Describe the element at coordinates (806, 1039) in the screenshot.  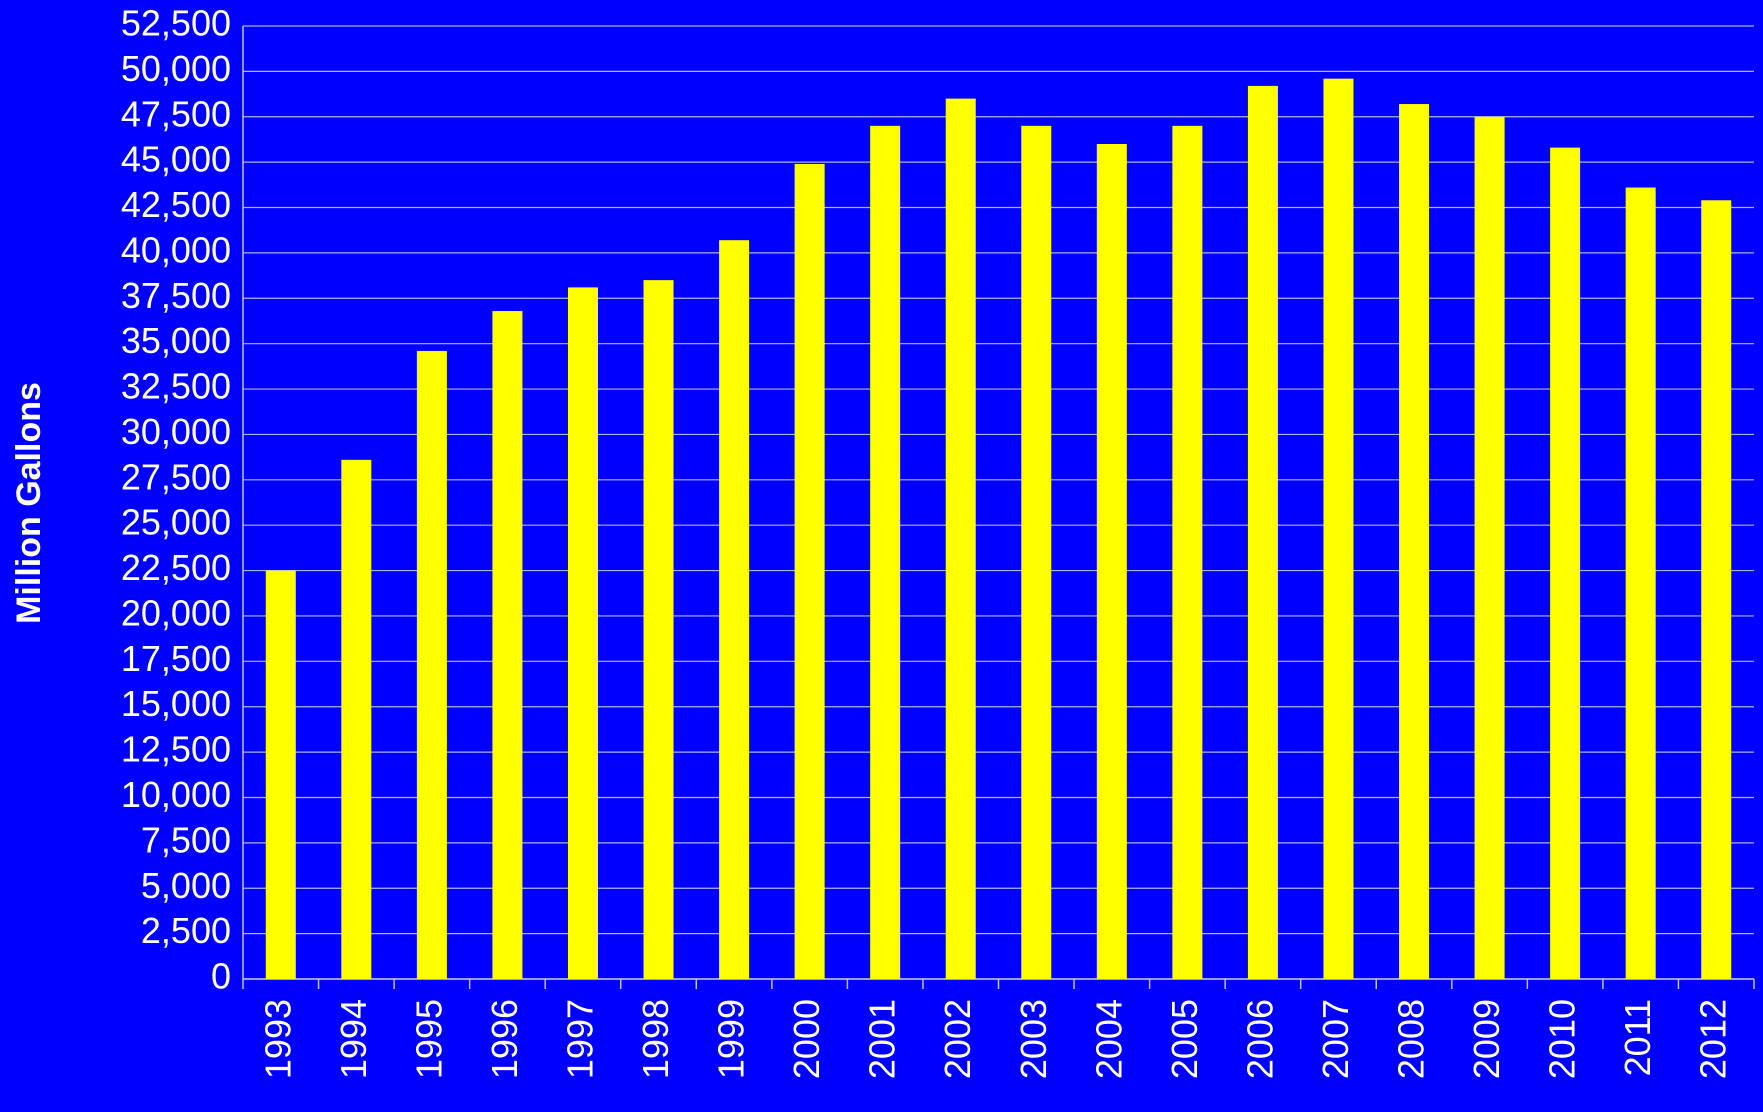
I see `x-tick-label: 2000` at that location.